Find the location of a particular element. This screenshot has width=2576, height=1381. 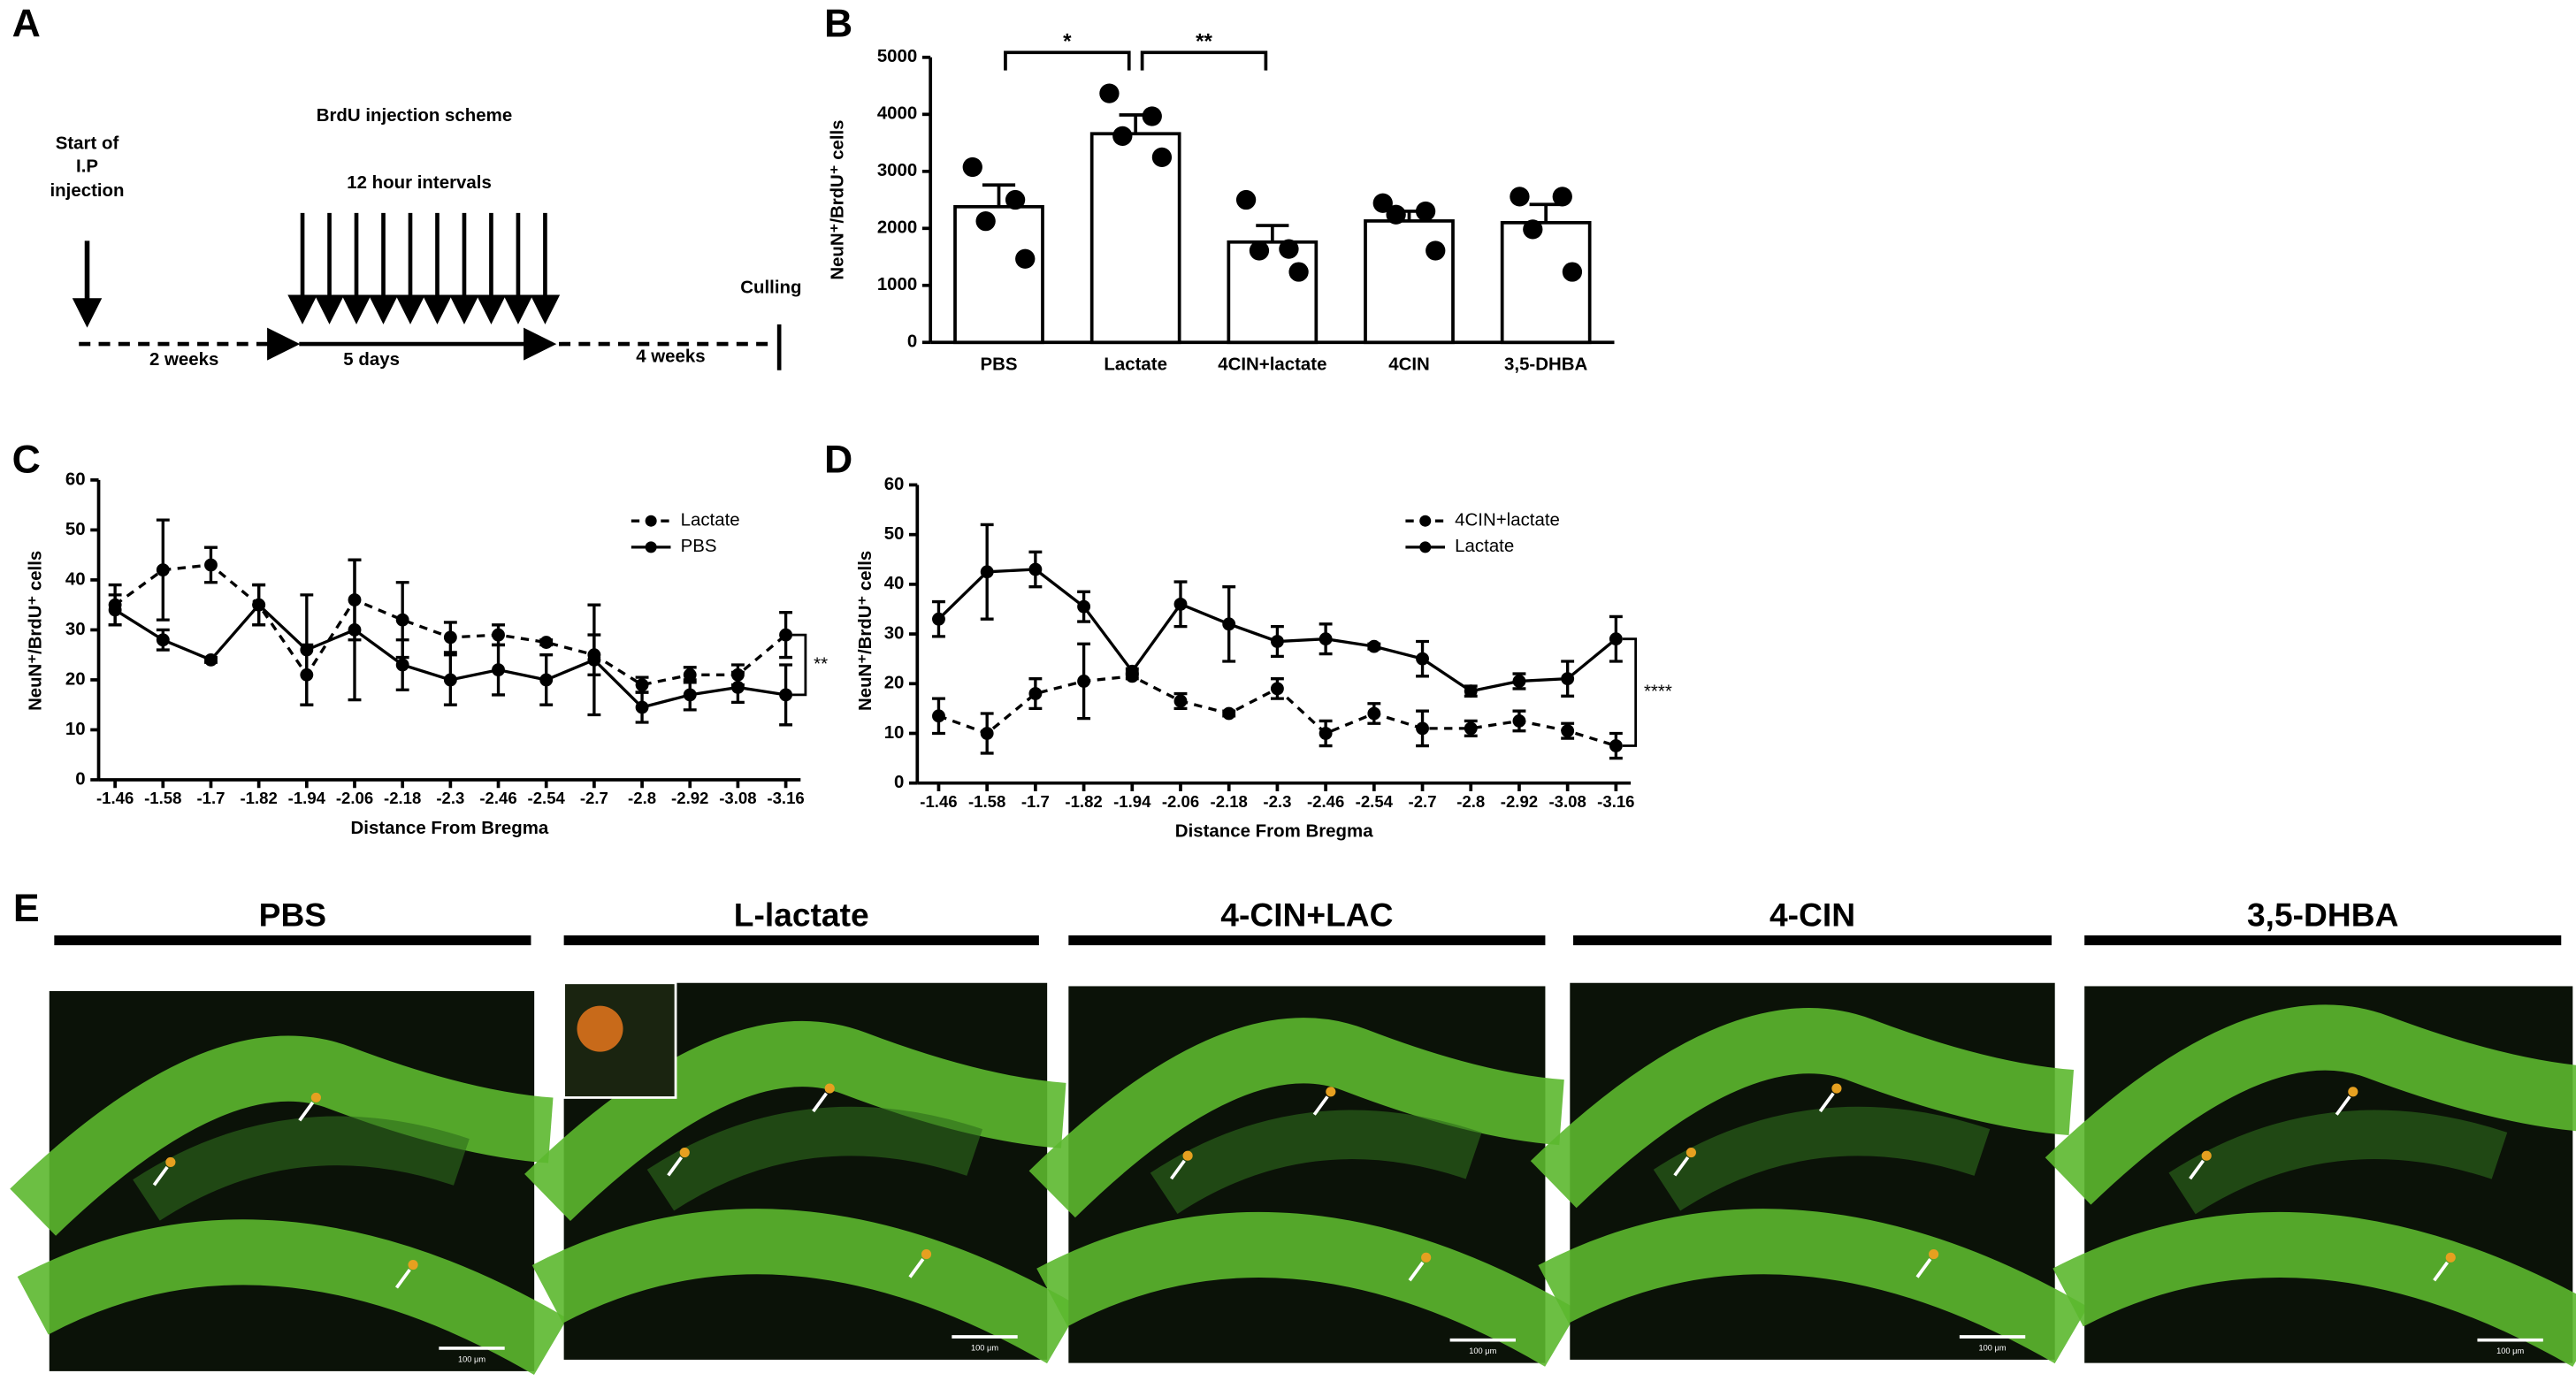

y-tick-label: 4000 is located at coordinates (897, 114).